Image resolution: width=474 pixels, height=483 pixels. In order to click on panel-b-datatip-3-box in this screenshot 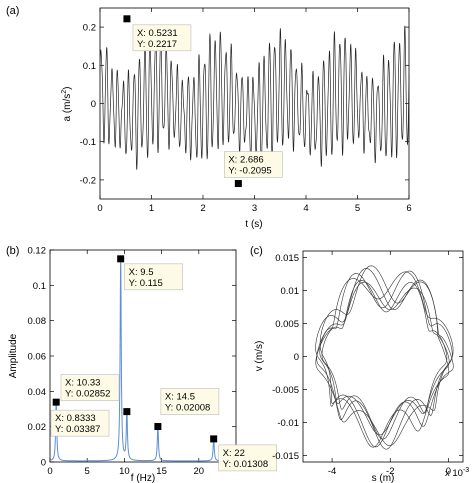, I will do `click(153, 277)`.